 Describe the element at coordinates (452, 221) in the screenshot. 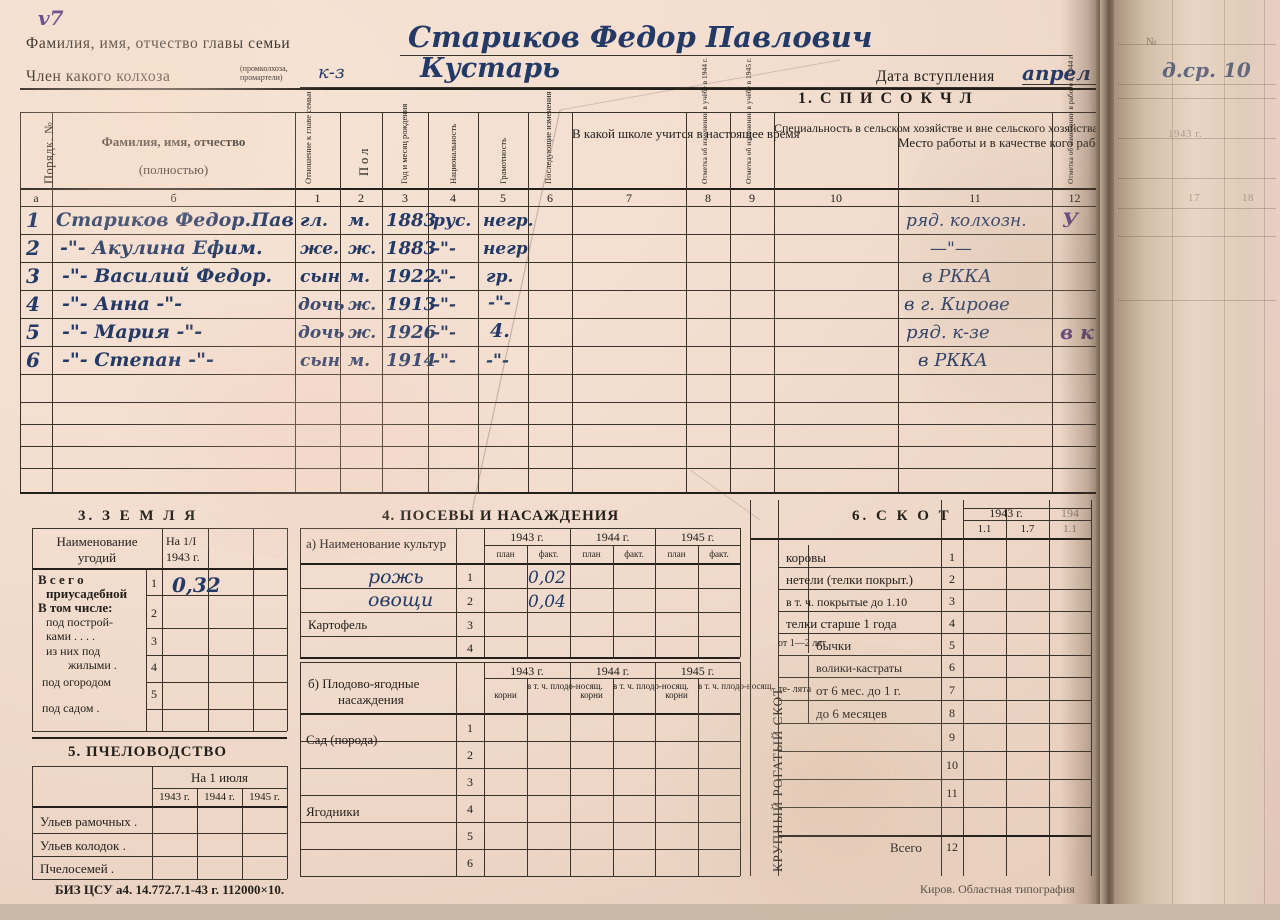

I see `row-nationality: рус.` at that location.